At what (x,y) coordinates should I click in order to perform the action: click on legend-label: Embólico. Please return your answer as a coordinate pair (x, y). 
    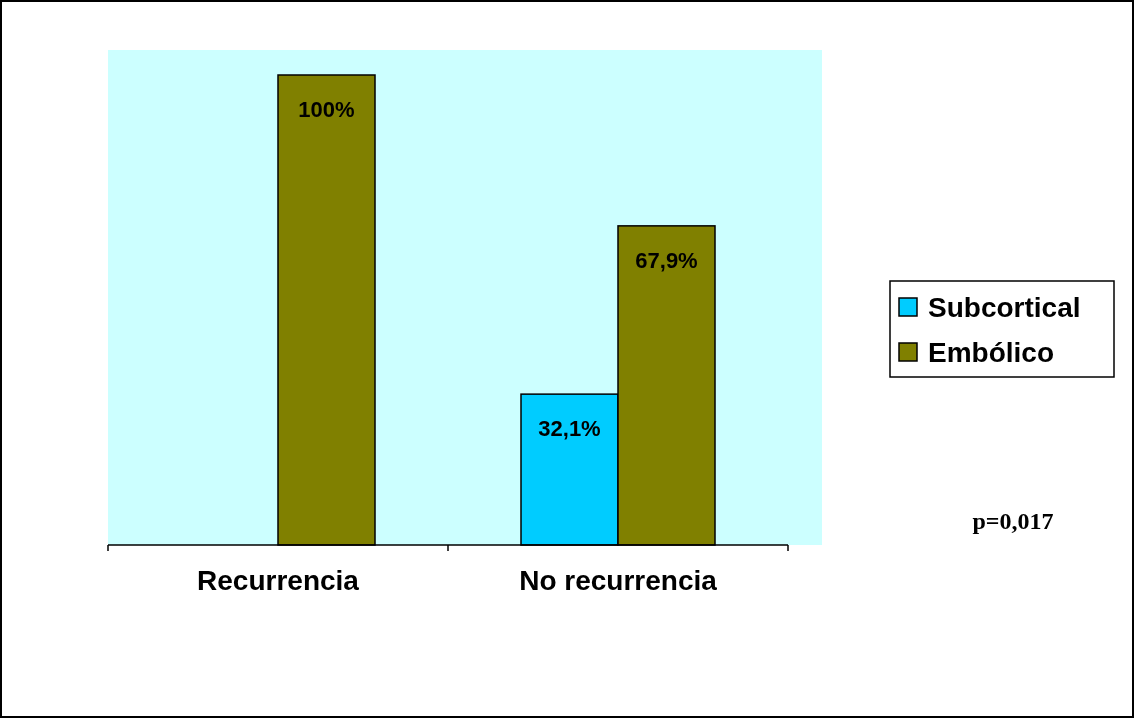
    Looking at the image, I should click on (991, 352).